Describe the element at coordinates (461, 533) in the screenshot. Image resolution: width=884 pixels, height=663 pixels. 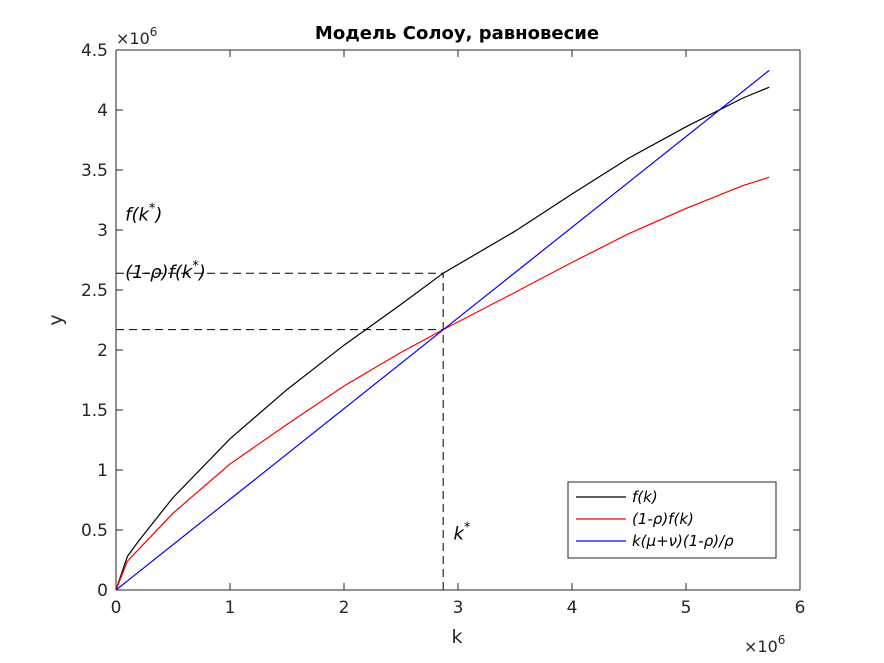
I see `annotation-3: k*` at that location.